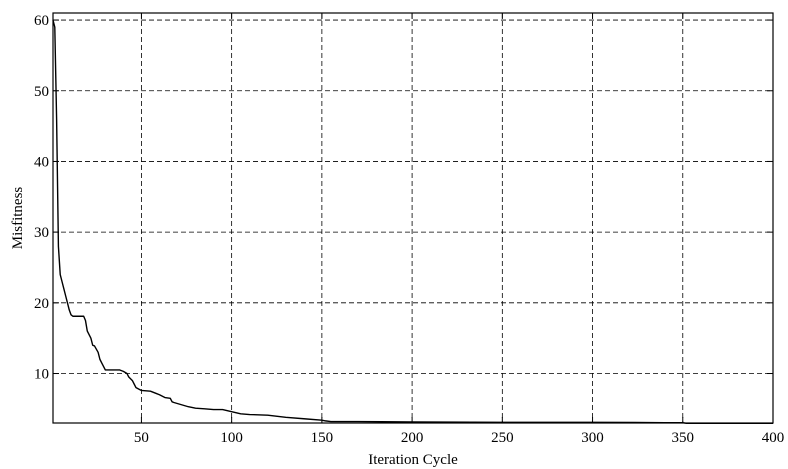  What do you see at coordinates (413, 460) in the screenshot?
I see `x-axis-label: Iteration Cycle` at bounding box center [413, 460].